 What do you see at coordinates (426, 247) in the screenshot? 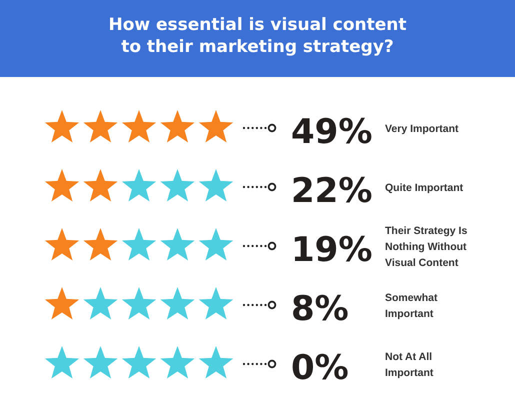
I see `category-label: Their Strategy Is Nothing Without Visual Content` at bounding box center [426, 247].